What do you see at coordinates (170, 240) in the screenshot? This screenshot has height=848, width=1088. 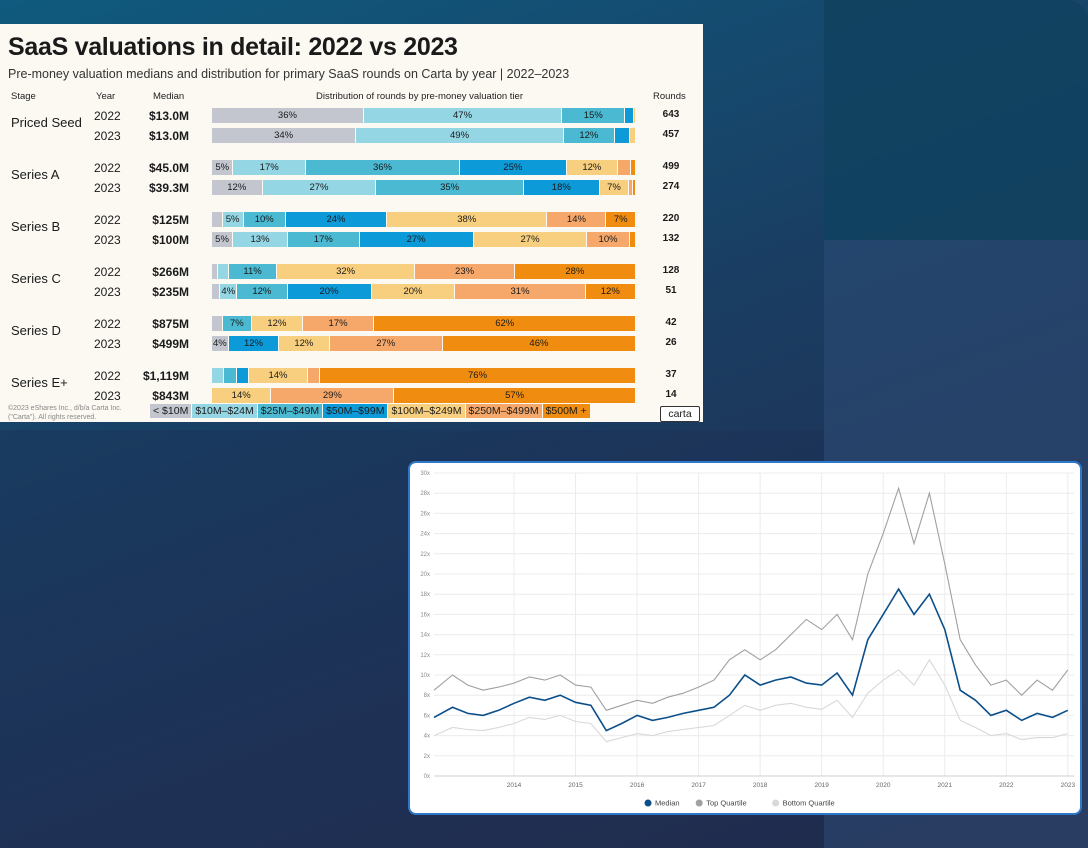 I see `median-value: $100M` at bounding box center [170, 240].